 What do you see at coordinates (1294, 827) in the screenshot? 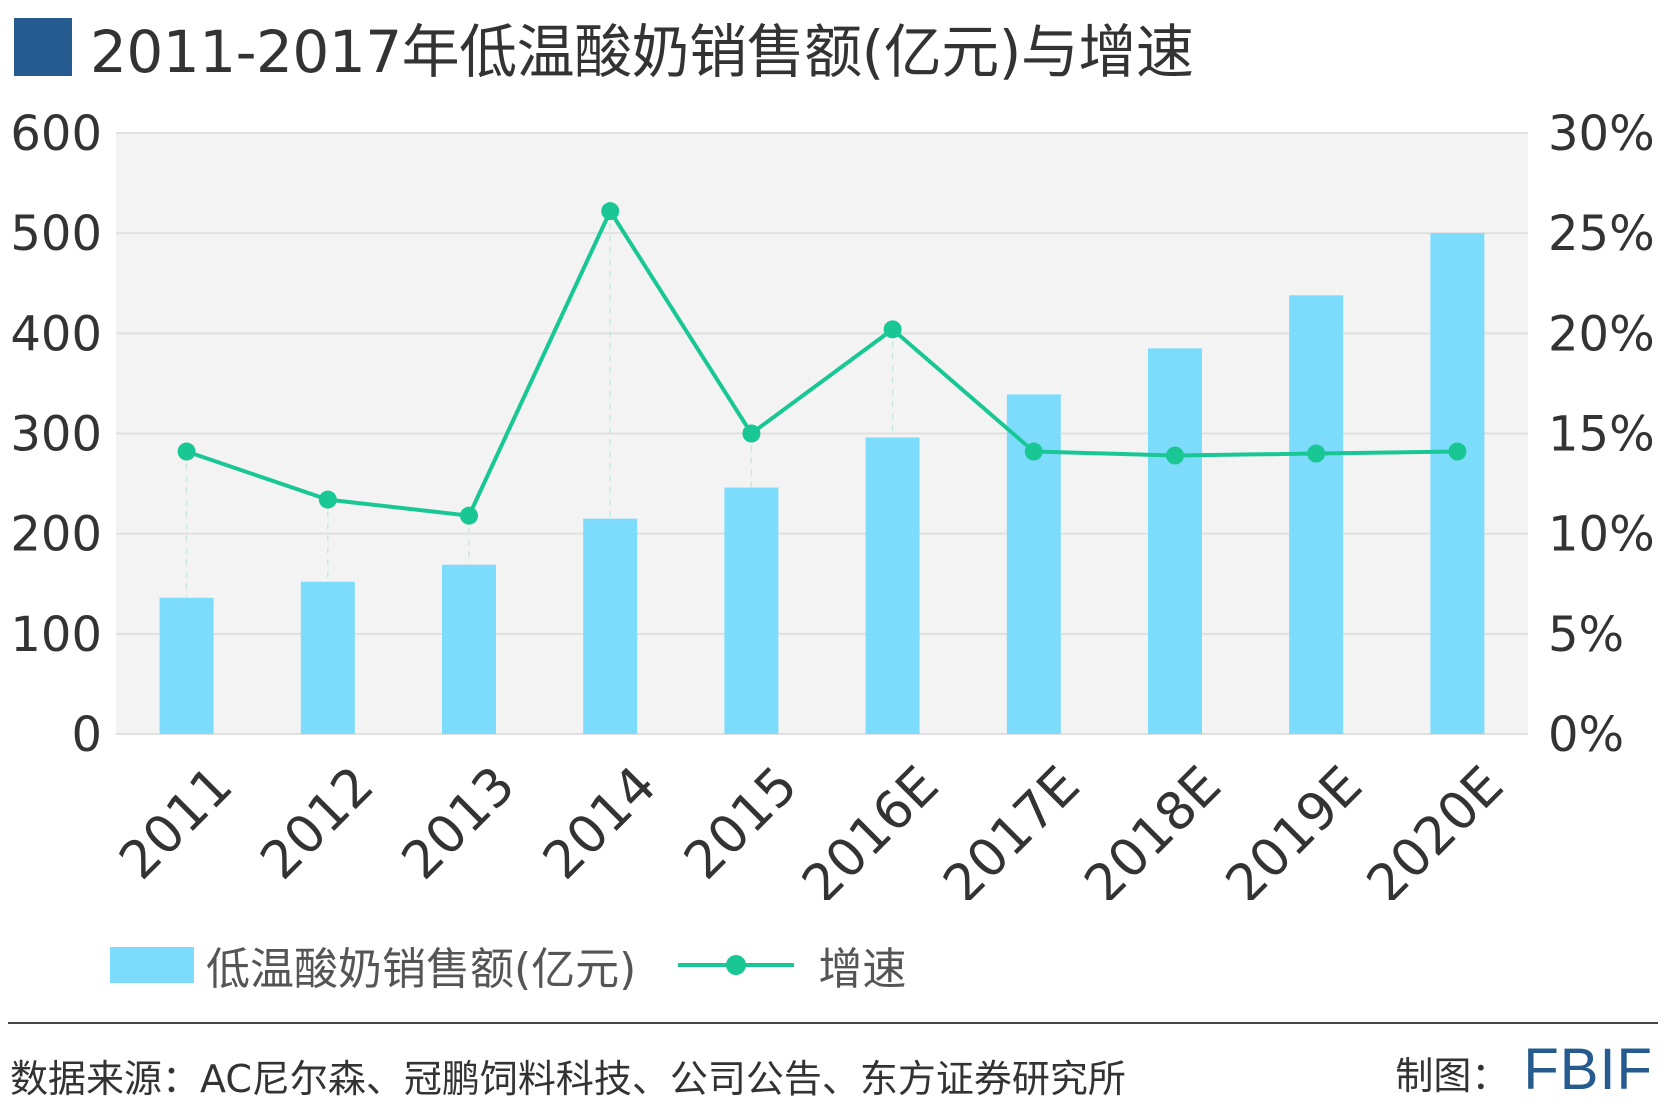
I see `x-tick-label: 2019E` at bounding box center [1294, 827].